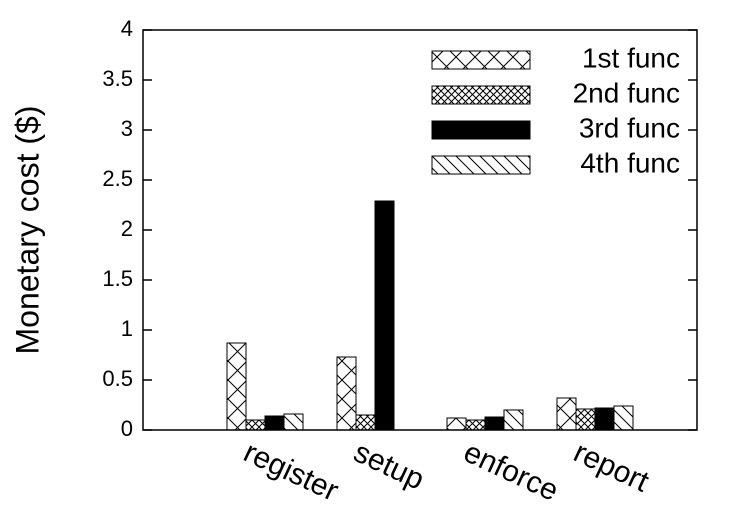 This screenshot has height=525, width=750. Describe the element at coordinates (127, 128) in the screenshot. I see `y-tick-label: 3` at that location.